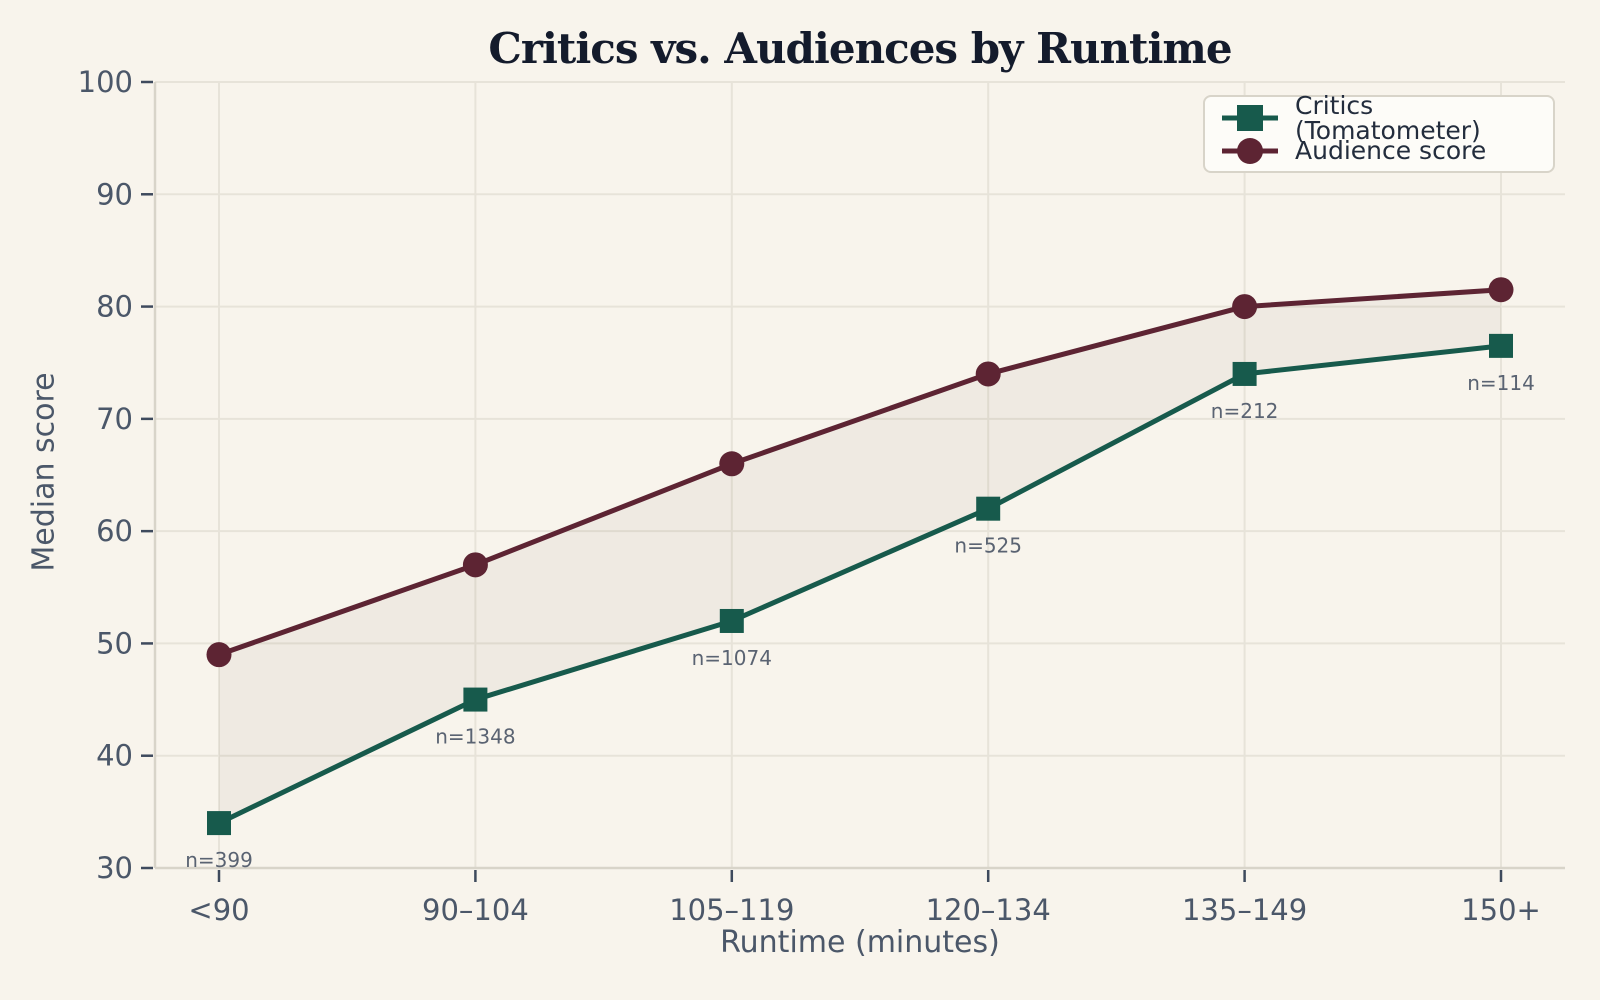  Describe the element at coordinates (1501, 383) in the screenshot. I see `sample-size-annotation: n=114` at that location.